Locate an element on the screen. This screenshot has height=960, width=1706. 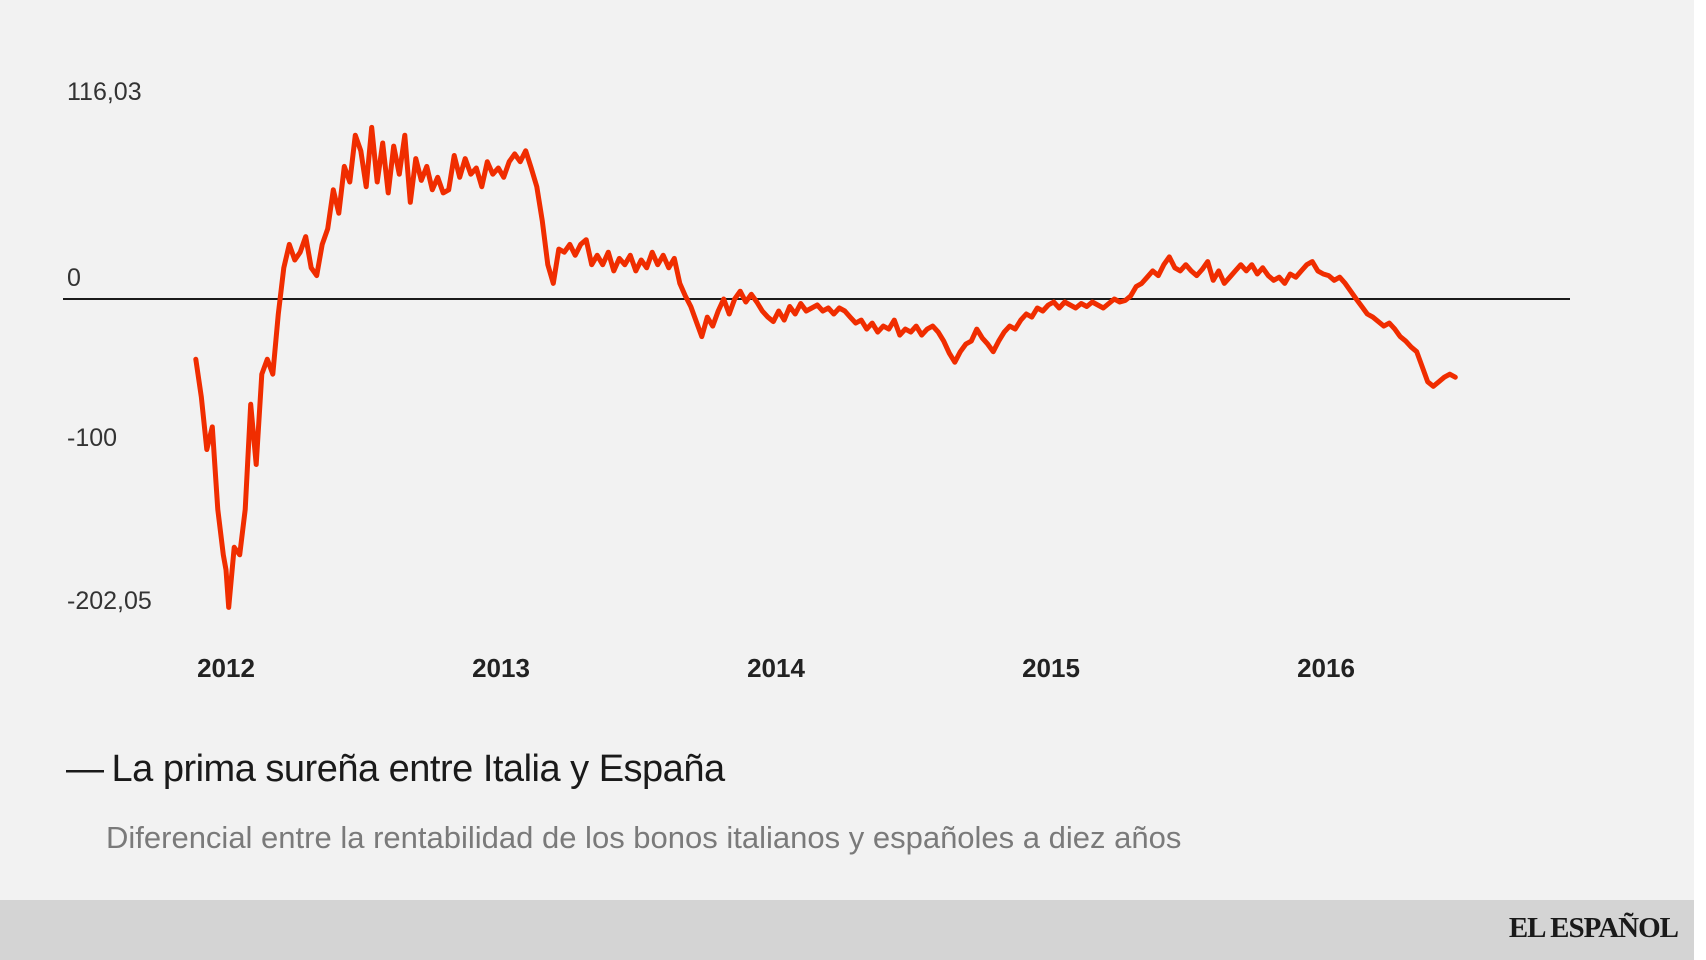
legend-title: — La prima sureña entre Italia y España is located at coordinates (395, 769).